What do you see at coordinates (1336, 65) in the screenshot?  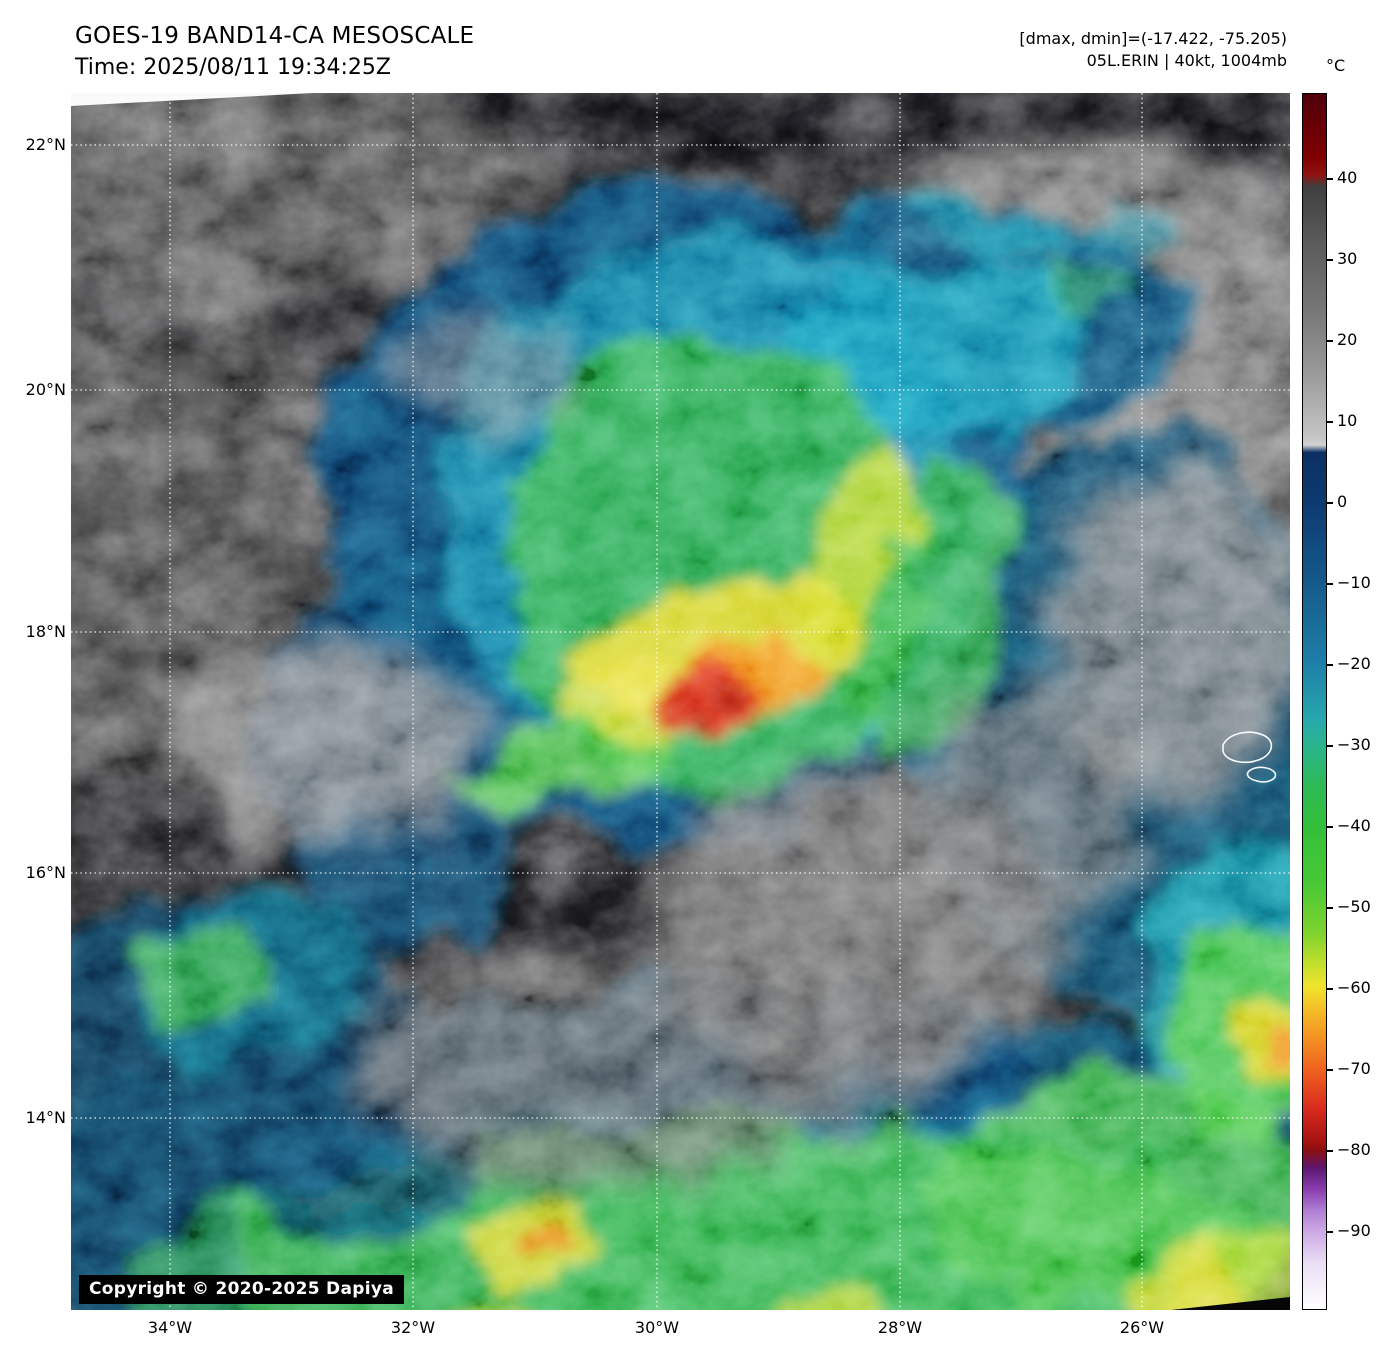 I see `colorbar-unit-label: °C` at bounding box center [1336, 65].